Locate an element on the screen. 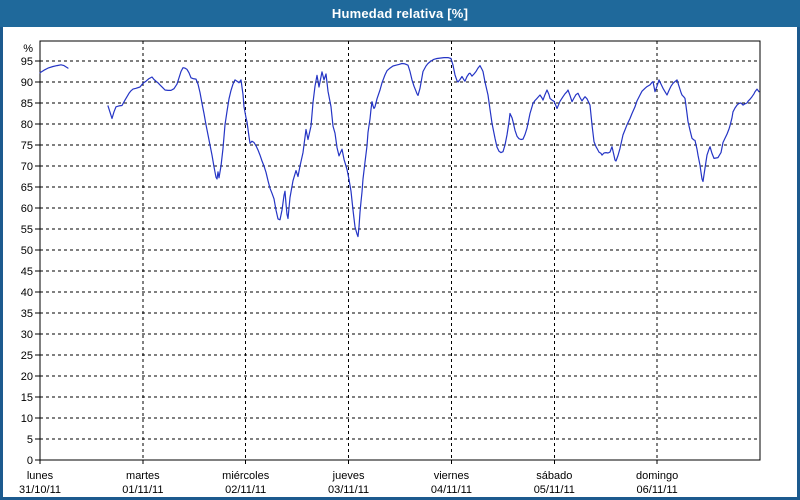  x-day-date-label: 04/11/11 is located at coordinates (451, 490).